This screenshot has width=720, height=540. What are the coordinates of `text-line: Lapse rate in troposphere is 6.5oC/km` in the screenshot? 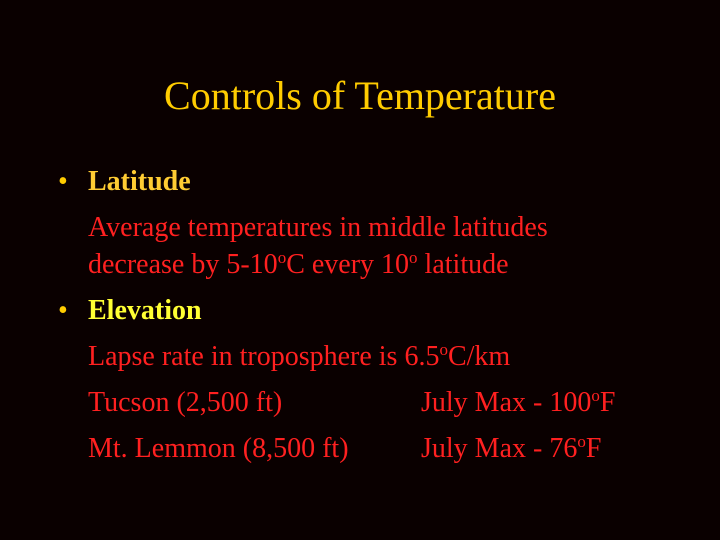 It's located at (299, 356).